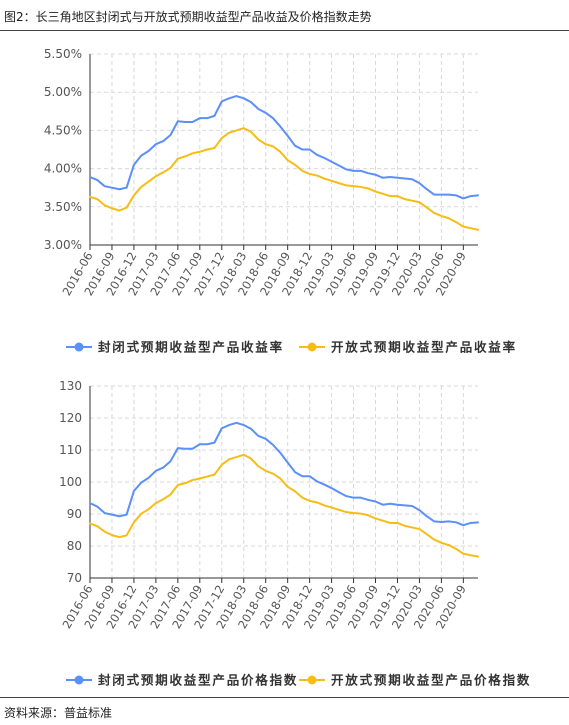 The width and height of the screenshot is (569, 725). Describe the element at coordinates (70, 386) in the screenshot. I see `y-tick-label: 130` at that location.